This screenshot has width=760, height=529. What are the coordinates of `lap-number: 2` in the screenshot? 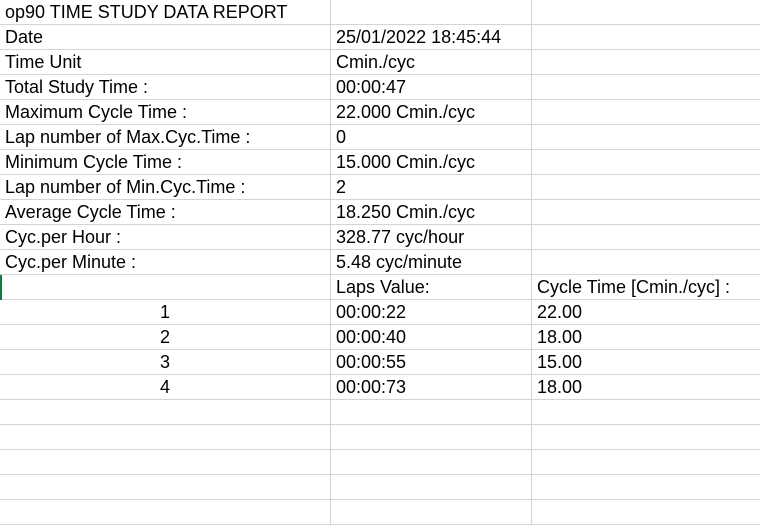 It's located at (164, 337).